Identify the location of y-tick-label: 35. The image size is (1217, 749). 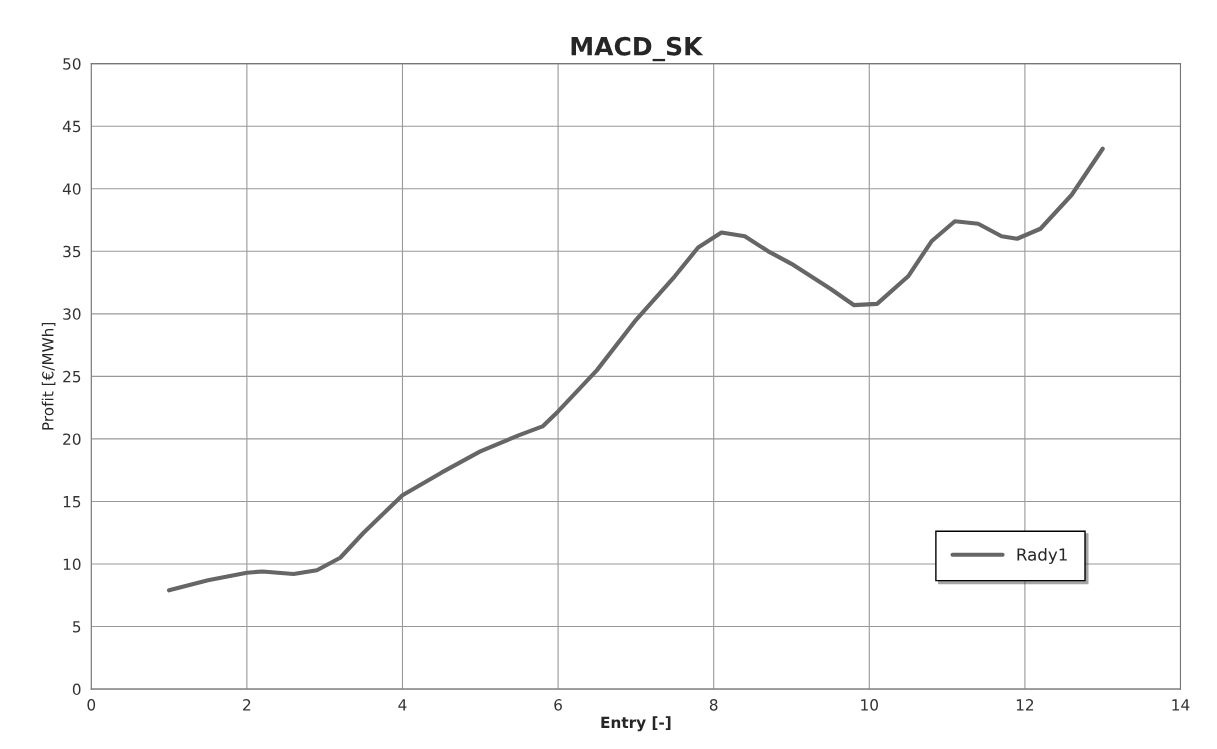
(72, 251).